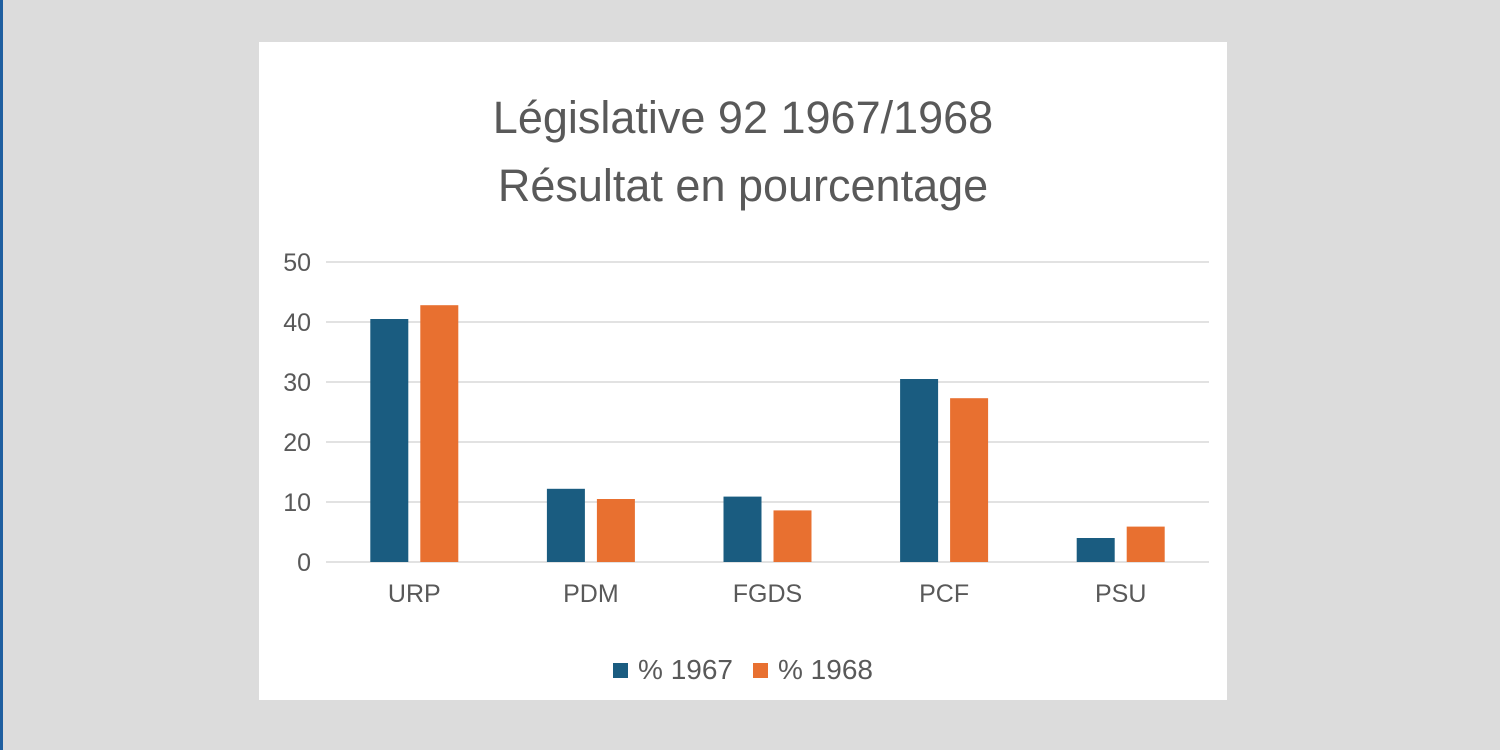 This screenshot has height=750, width=1500. Describe the element at coordinates (743, 670) in the screenshot. I see `chart-legend: % 1967 % 1968` at that location.